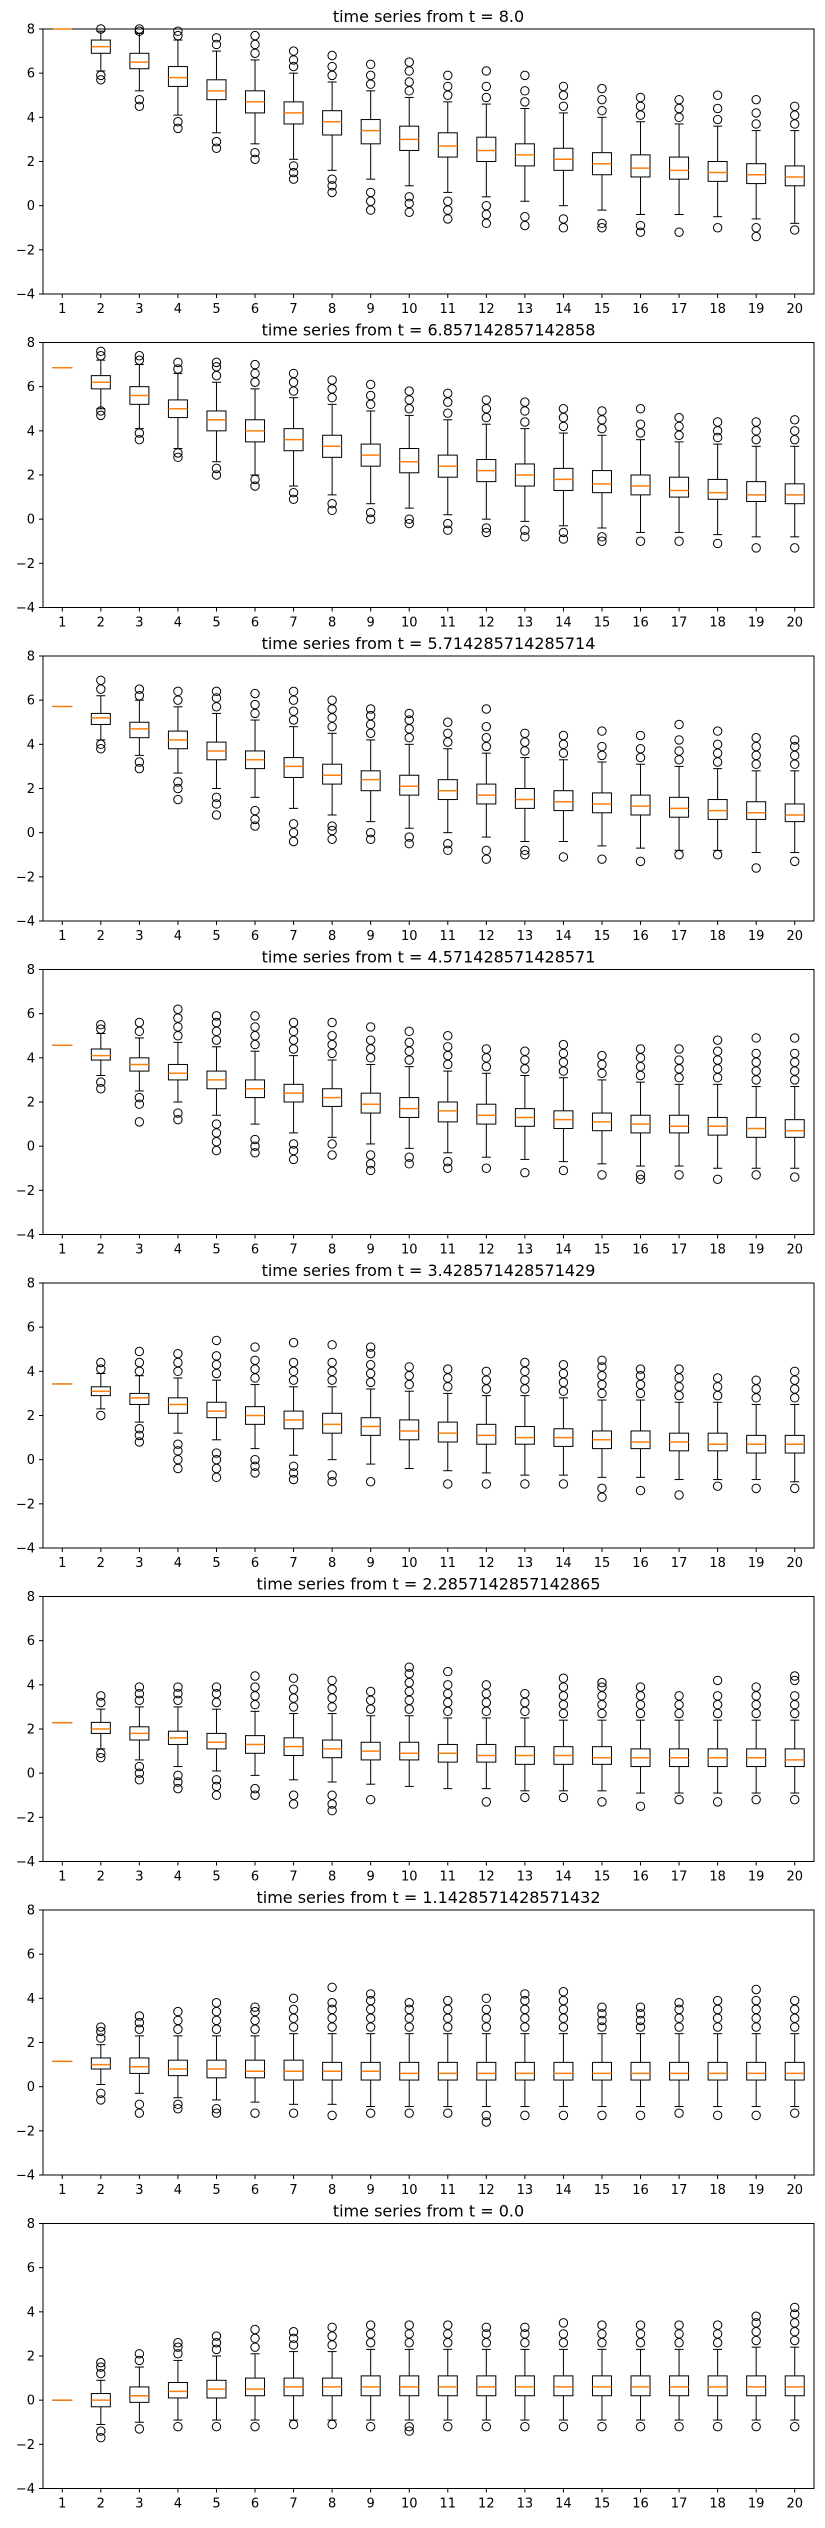 This screenshot has width=825, height=2528. Describe the element at coordinates (216, 1877) in the screenshot. I see `x-tick-label: 5` at that location.